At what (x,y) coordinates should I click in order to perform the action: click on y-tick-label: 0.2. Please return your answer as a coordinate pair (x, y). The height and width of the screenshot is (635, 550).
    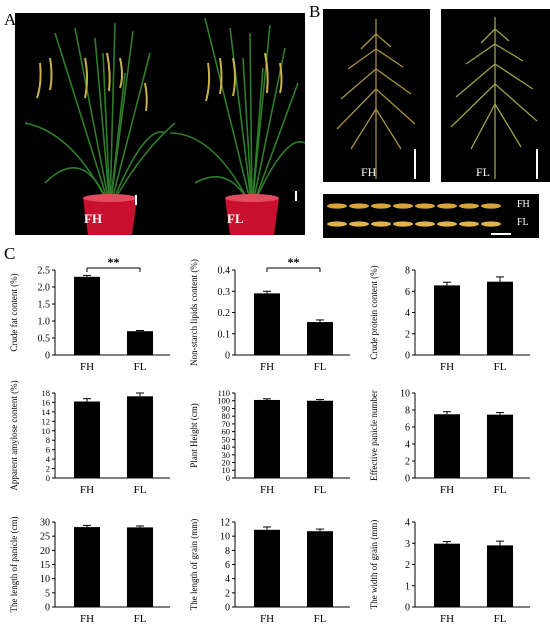
    Looking at the image, I should click on (224, 313).